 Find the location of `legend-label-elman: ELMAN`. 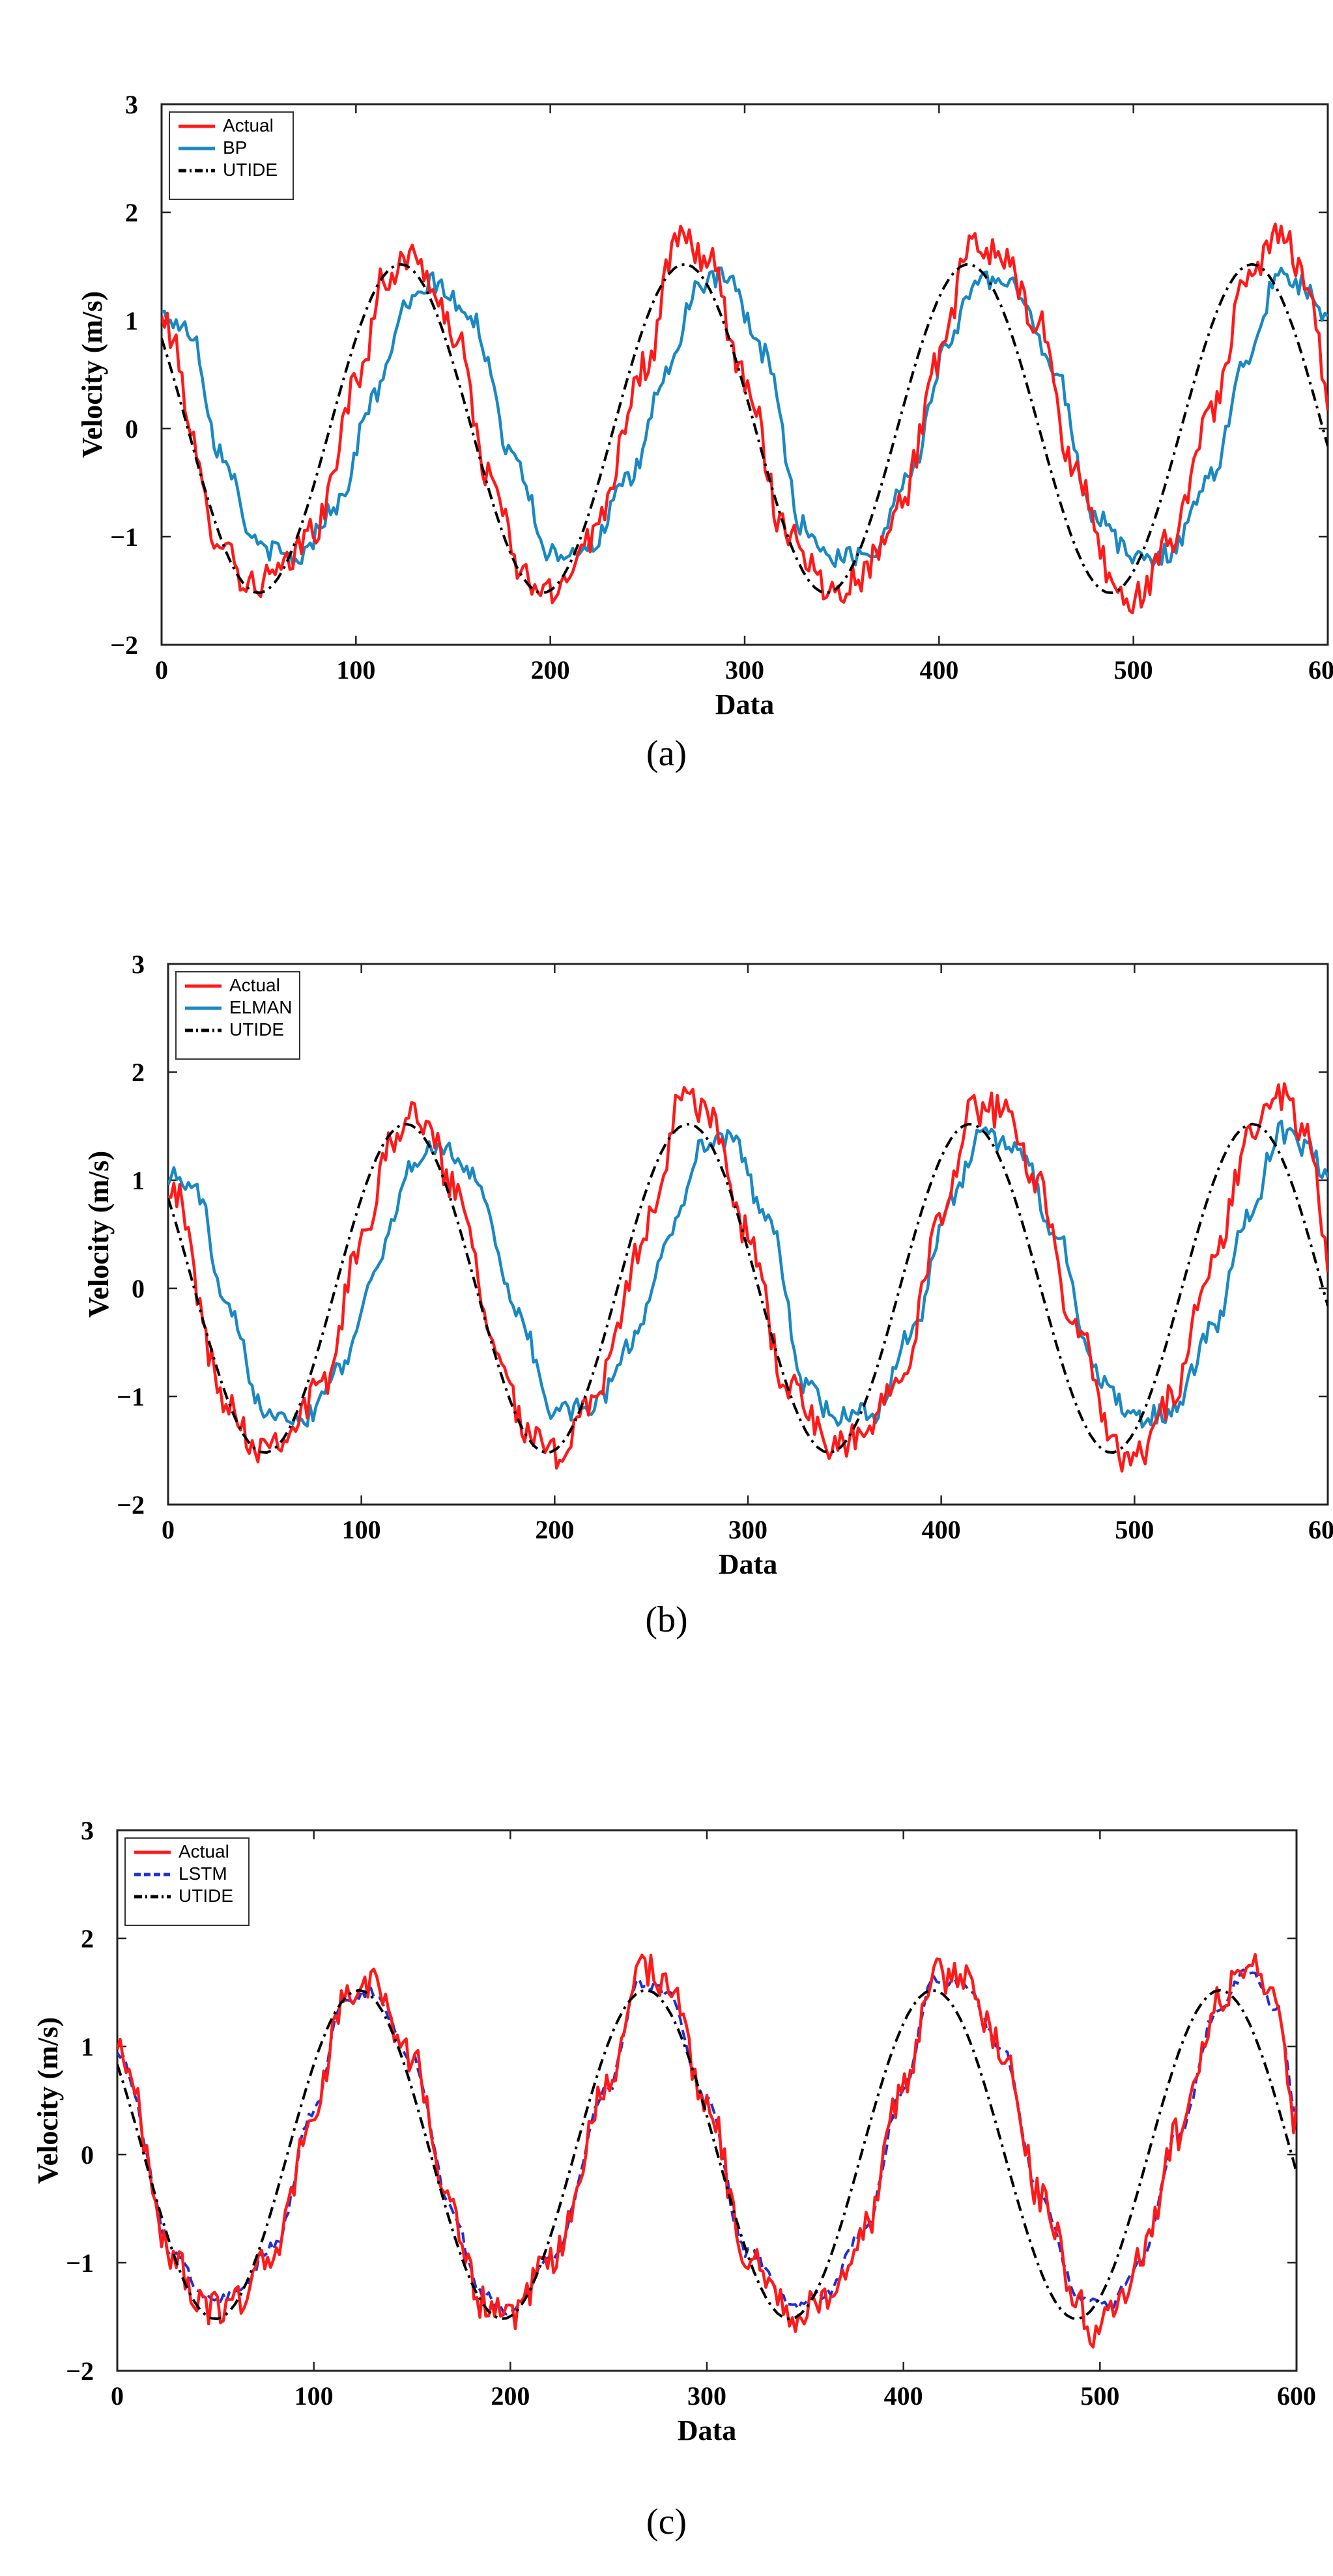

legend-label-elman: ELMAN is located at coordinates (260, 1007).